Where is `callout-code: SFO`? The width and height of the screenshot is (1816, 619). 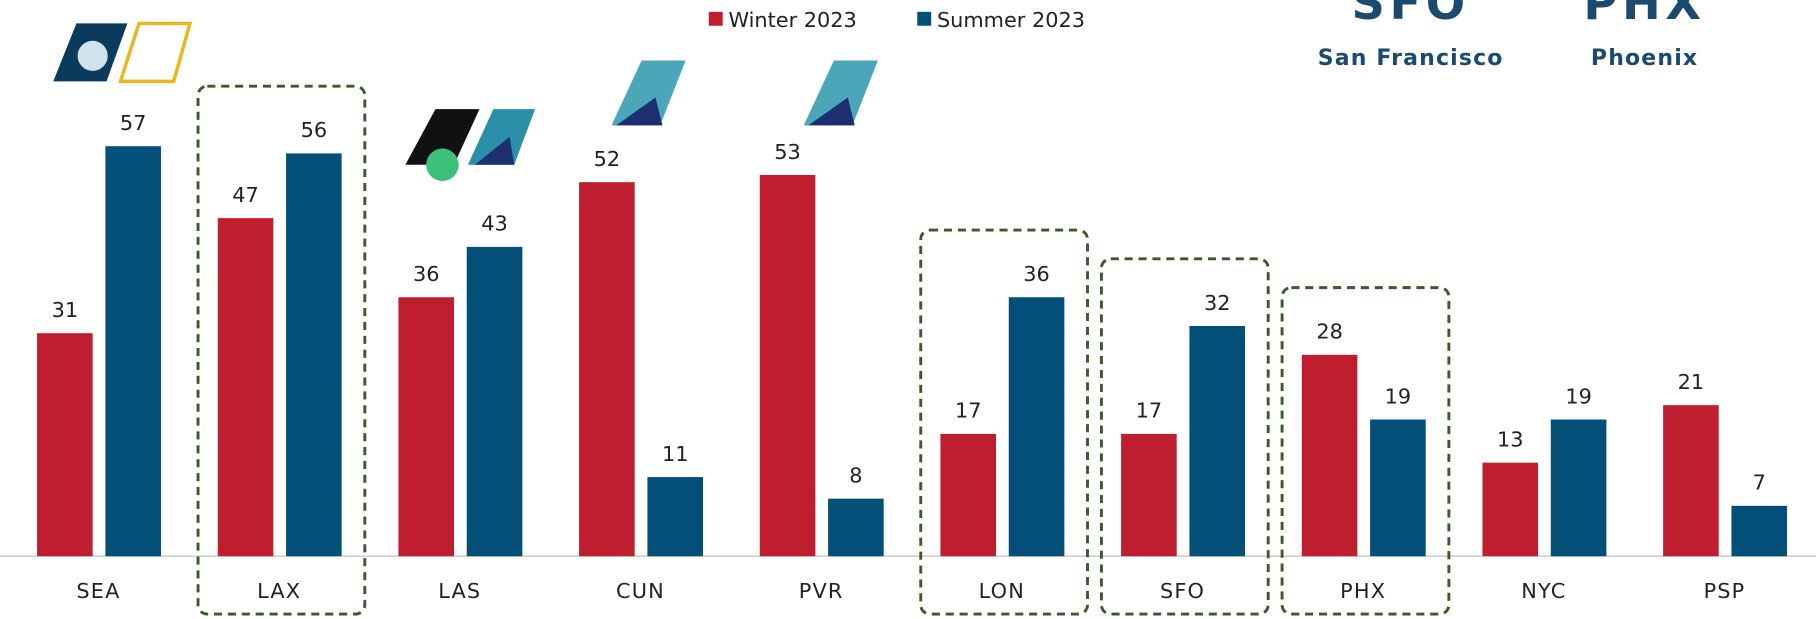 callout-code: SFO is located at coordinates (1411, 15).